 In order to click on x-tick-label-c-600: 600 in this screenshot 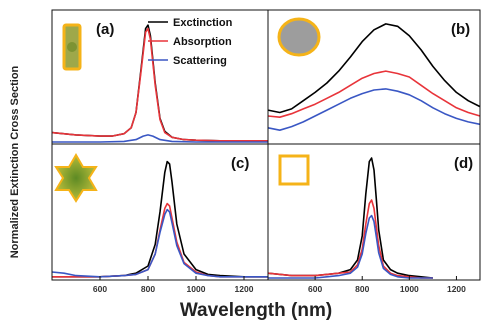, I will do `click(100, 289)`.